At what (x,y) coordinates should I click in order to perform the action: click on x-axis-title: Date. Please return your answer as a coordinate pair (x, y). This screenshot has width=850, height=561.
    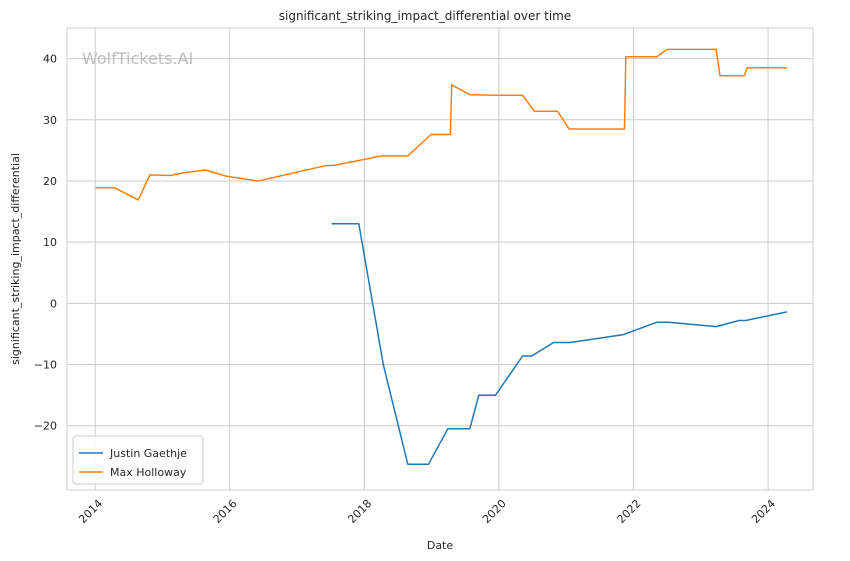
    Looking at the image, I should click on (440, 545).